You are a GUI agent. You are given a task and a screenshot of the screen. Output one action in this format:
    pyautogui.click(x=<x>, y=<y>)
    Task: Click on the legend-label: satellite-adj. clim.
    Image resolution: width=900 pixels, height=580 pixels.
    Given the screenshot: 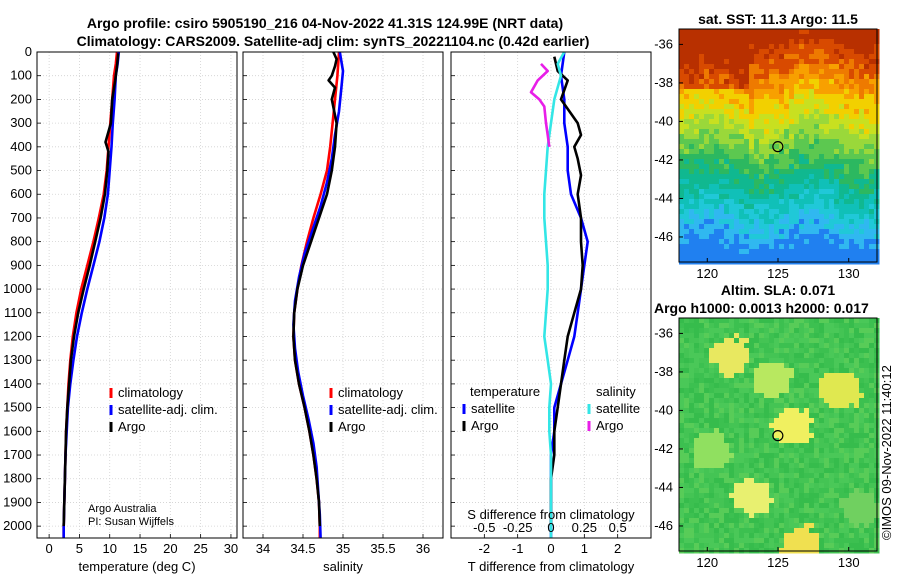 What is the action you would take?
    pyautogui.click(x=168, y=409)
    